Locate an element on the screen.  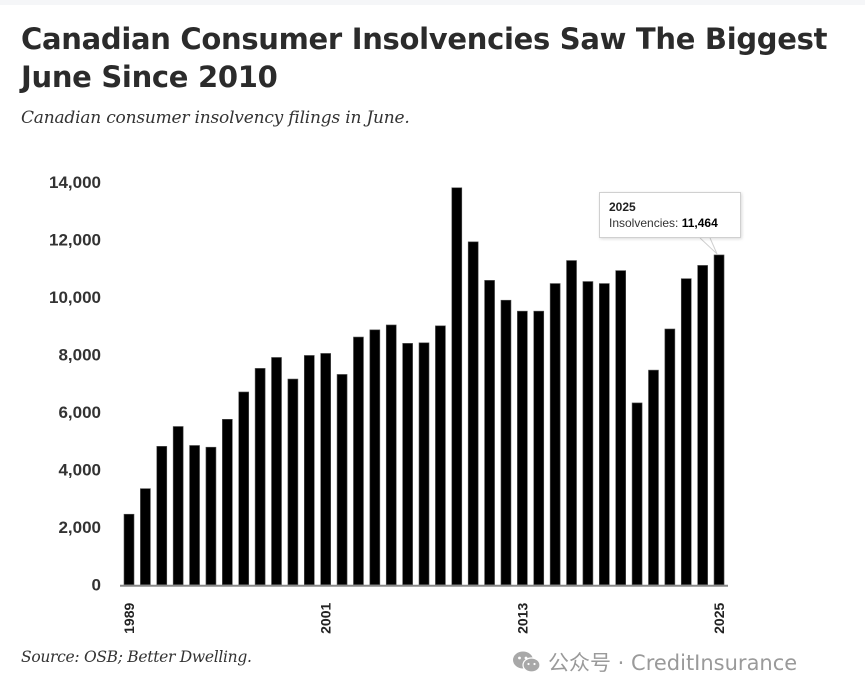
bar-2016 is located at coordinates (571, 422).